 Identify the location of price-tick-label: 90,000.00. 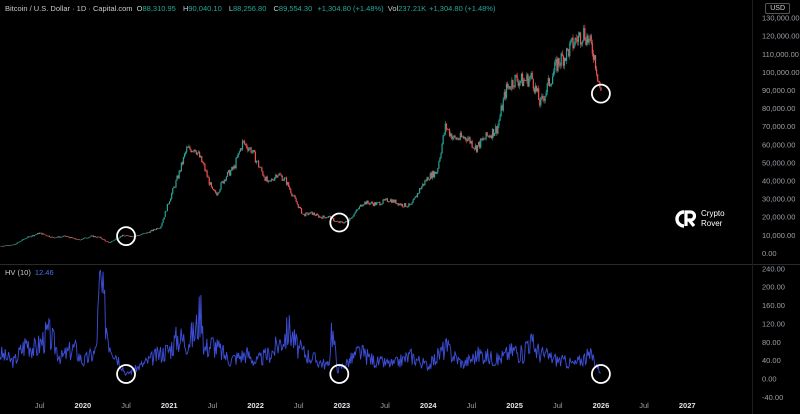
(778, 90).